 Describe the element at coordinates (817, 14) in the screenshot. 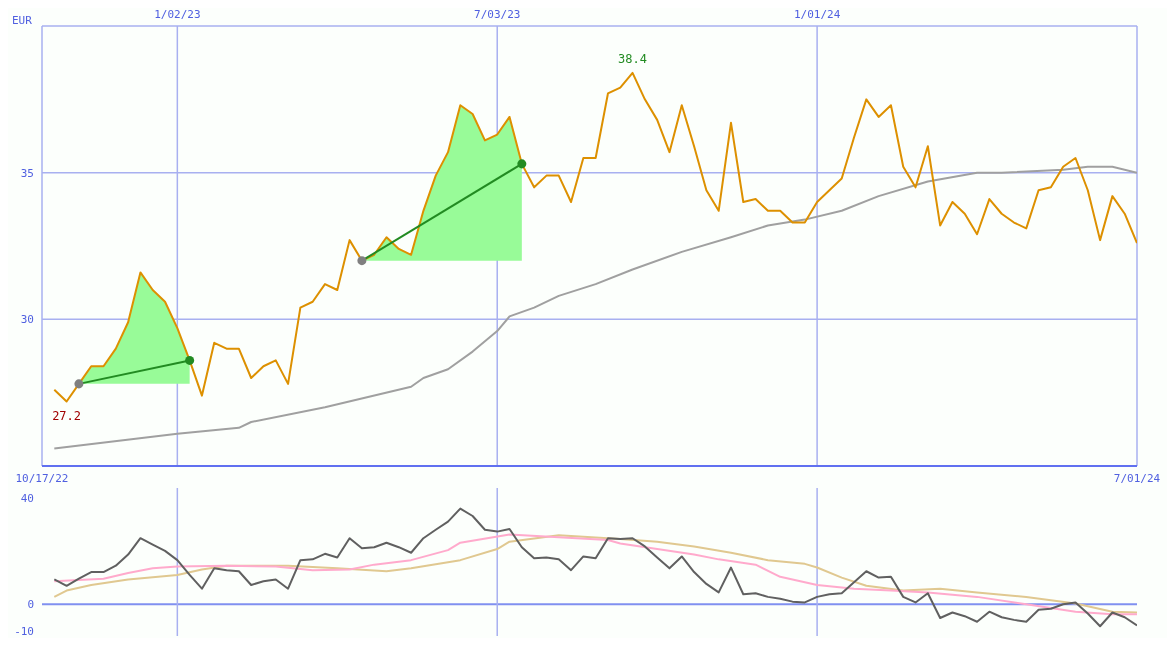

I see `x2-tick-label: 1/01/24` at that location.